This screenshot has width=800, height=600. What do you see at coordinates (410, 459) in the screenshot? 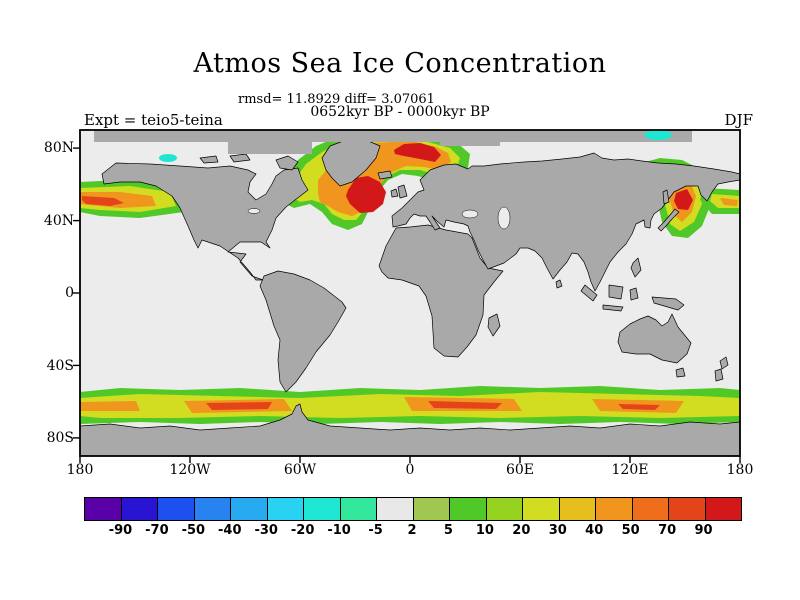
I see `longitude-tick-marks` at bounding box center [410, 459].